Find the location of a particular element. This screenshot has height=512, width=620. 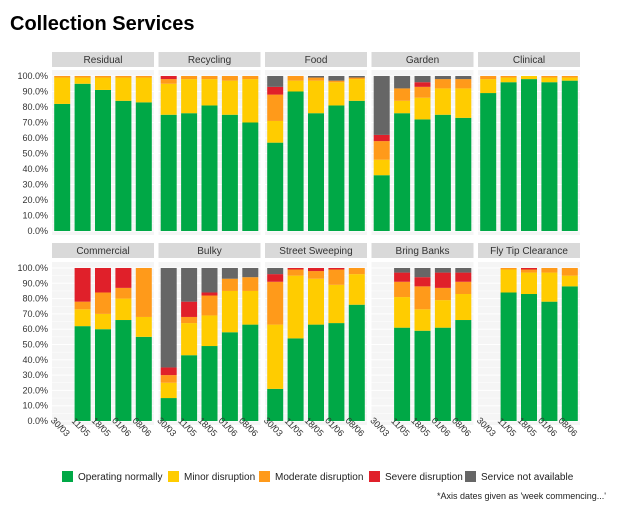

legend-item: Severe disruption is located at coordinates (416, 477).